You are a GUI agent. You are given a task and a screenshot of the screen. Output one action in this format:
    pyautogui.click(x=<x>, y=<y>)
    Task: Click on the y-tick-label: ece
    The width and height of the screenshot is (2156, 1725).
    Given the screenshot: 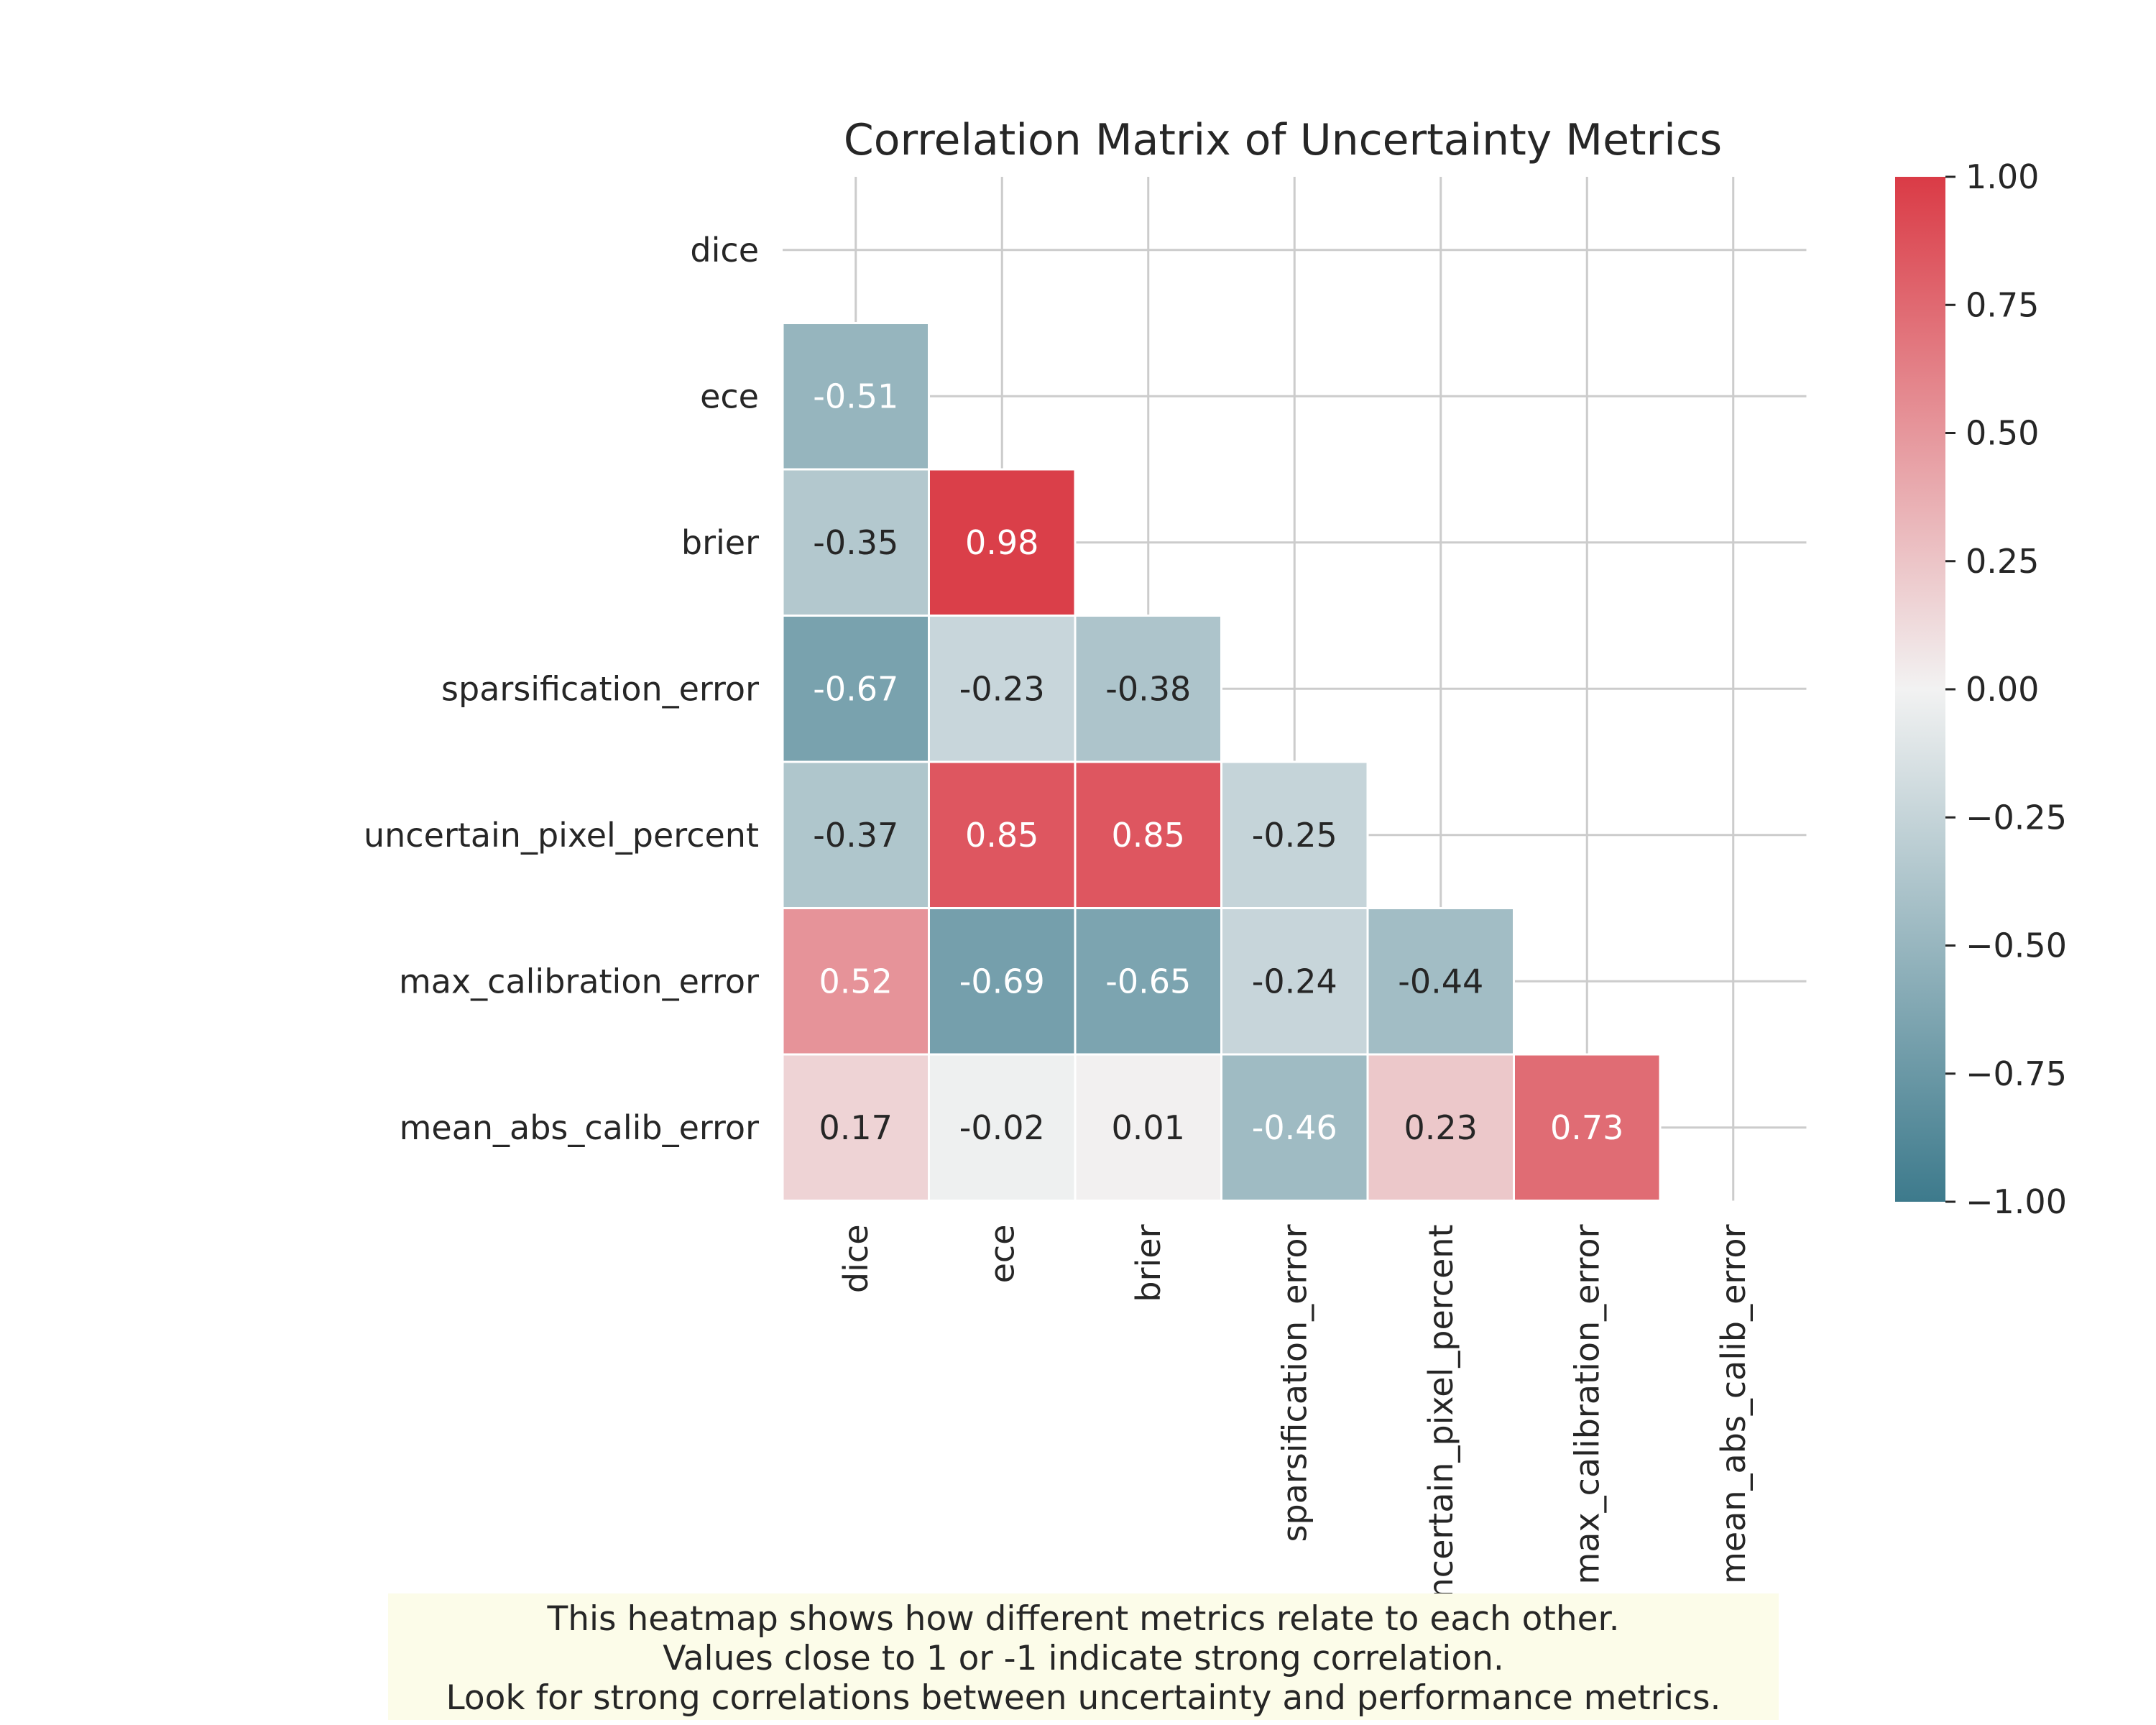 What is the action you would take?
    pyautogui.click(x=729, y=396)
    